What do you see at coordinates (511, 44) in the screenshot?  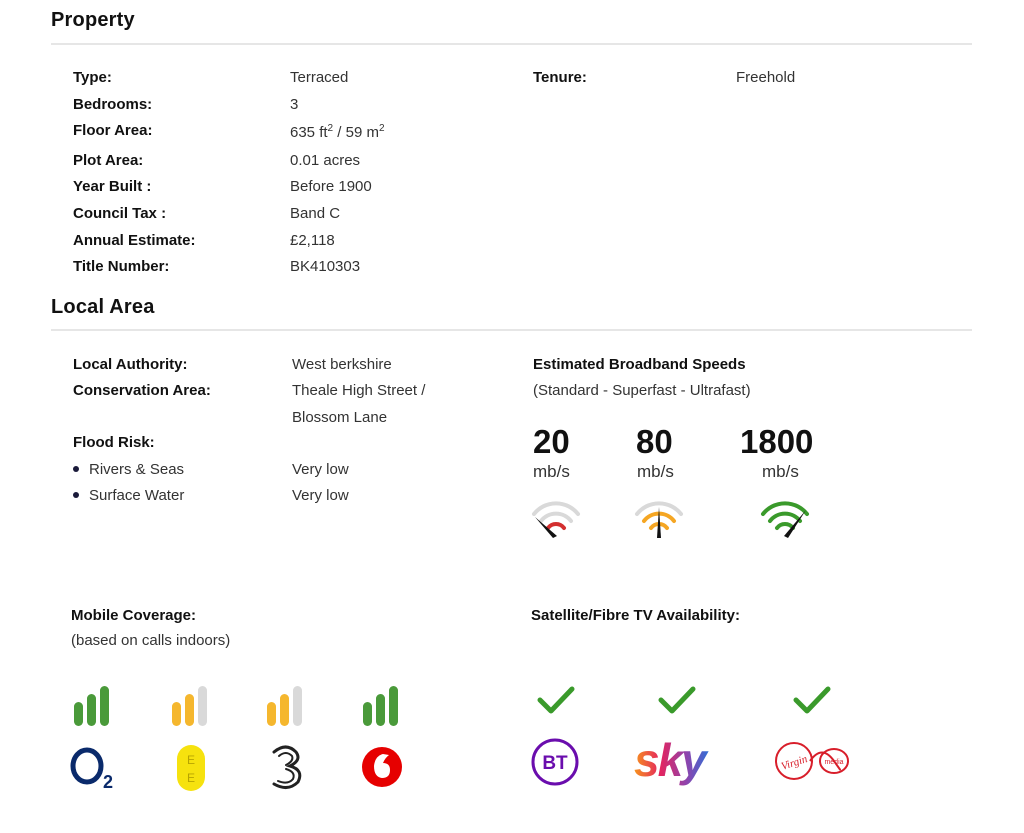 I see `property-divider` at bounding box center [511, 44].